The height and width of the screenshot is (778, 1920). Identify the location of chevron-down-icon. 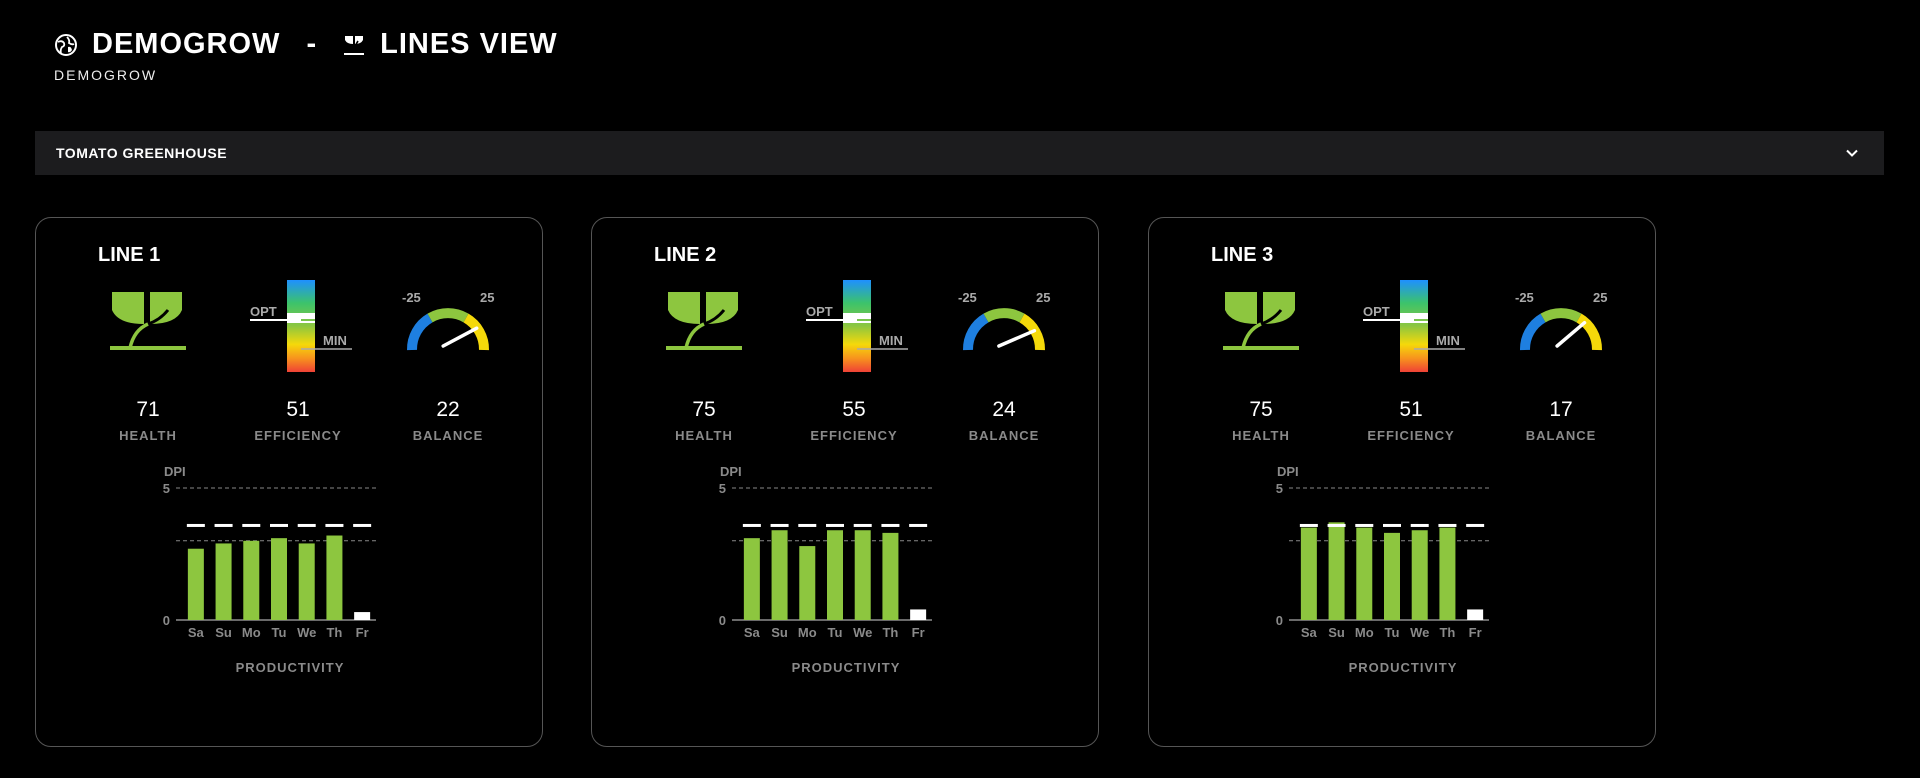
(1852, 153).